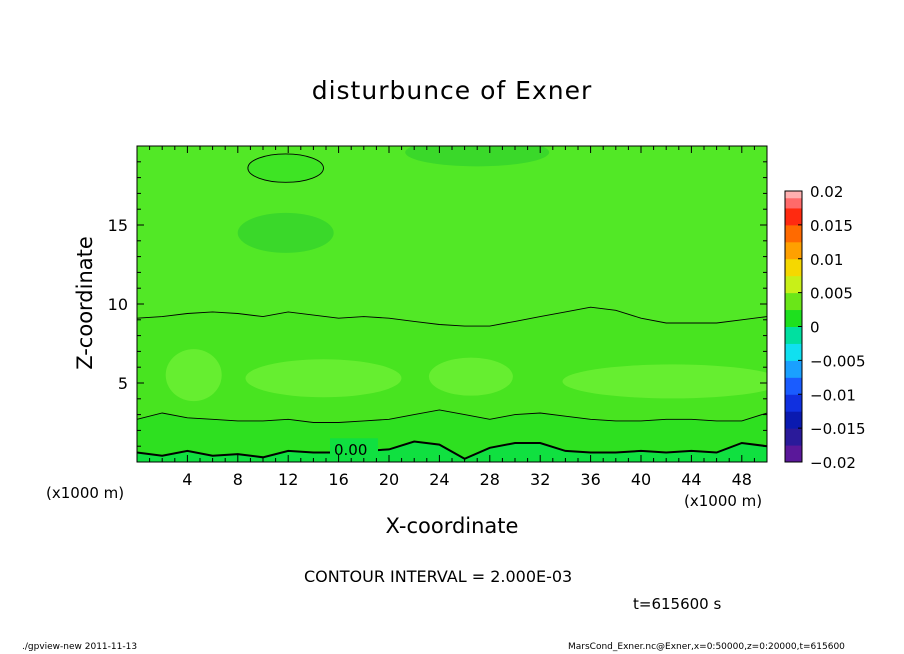 The height and width of the screenshot is (654, 904). I want to click on colorbar-label: −0.02, so click(833, 463).